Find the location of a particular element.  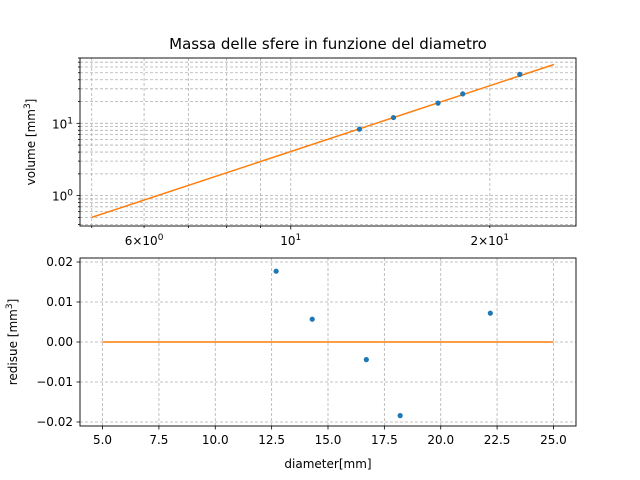

y-tick-label: 10¹ is located at coordinates (62, 123).